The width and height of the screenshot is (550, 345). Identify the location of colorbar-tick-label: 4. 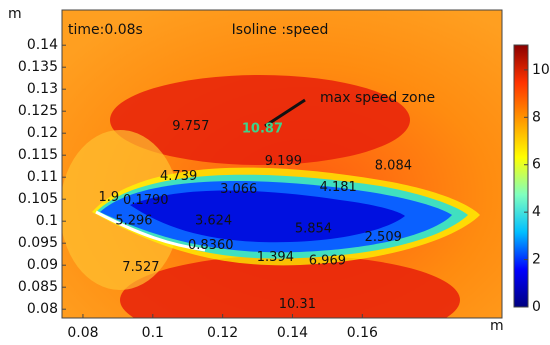
(536, 212).